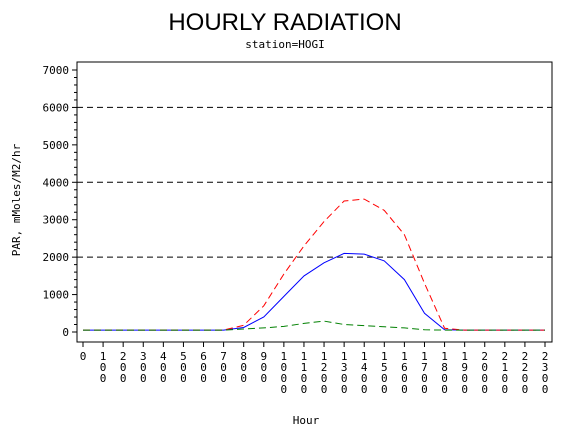 The width and height of the screenshot is (570, 430). Describe the element at coordinates (56, 107) in the screenshot. I see `y-tick-label: 6000` at that location.